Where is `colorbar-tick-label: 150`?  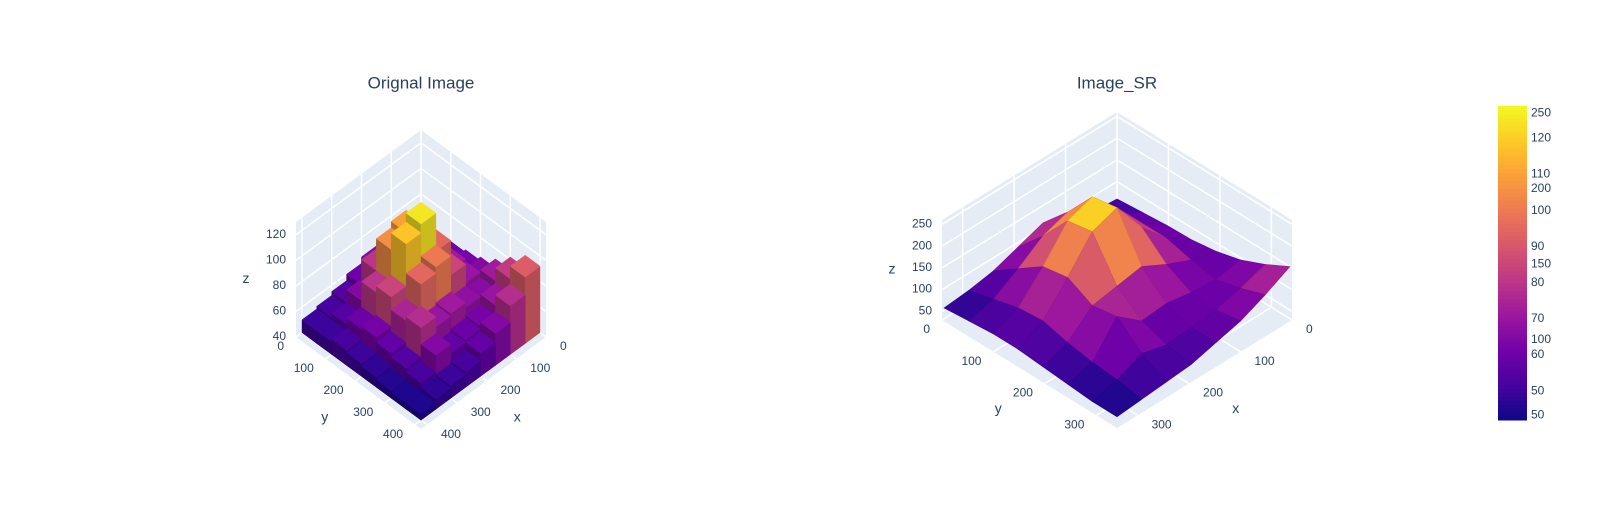 colorbar-tick-label: 150 is located at coordinates (1541, 264).